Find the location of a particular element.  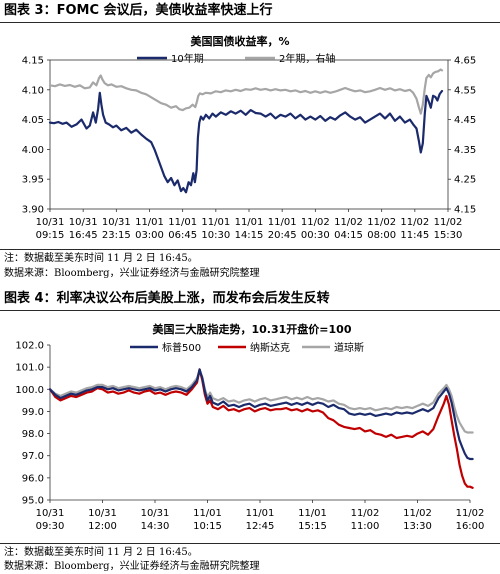

figure1-caption: 图表 3：FOMC 会议后，美债收益率快速上行 is located at coordinates (138, 10).